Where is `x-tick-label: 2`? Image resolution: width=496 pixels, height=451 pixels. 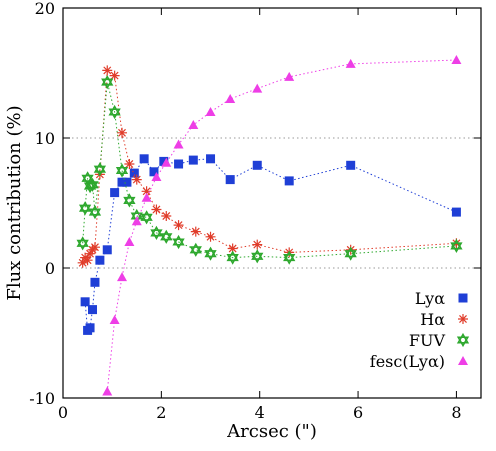 x-tick-label: 2 is located at coordinates (161, 412).